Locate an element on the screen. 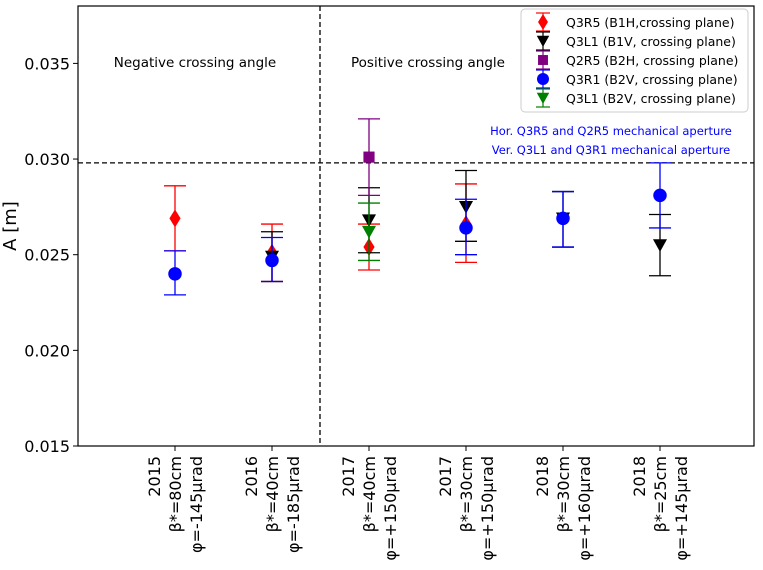 The height and width of the screenshot is (570, 763). reference-label-horizontal: Hor. Q3R5 and Q2R5 mechanical aperture is located at coordinates (611, 131).